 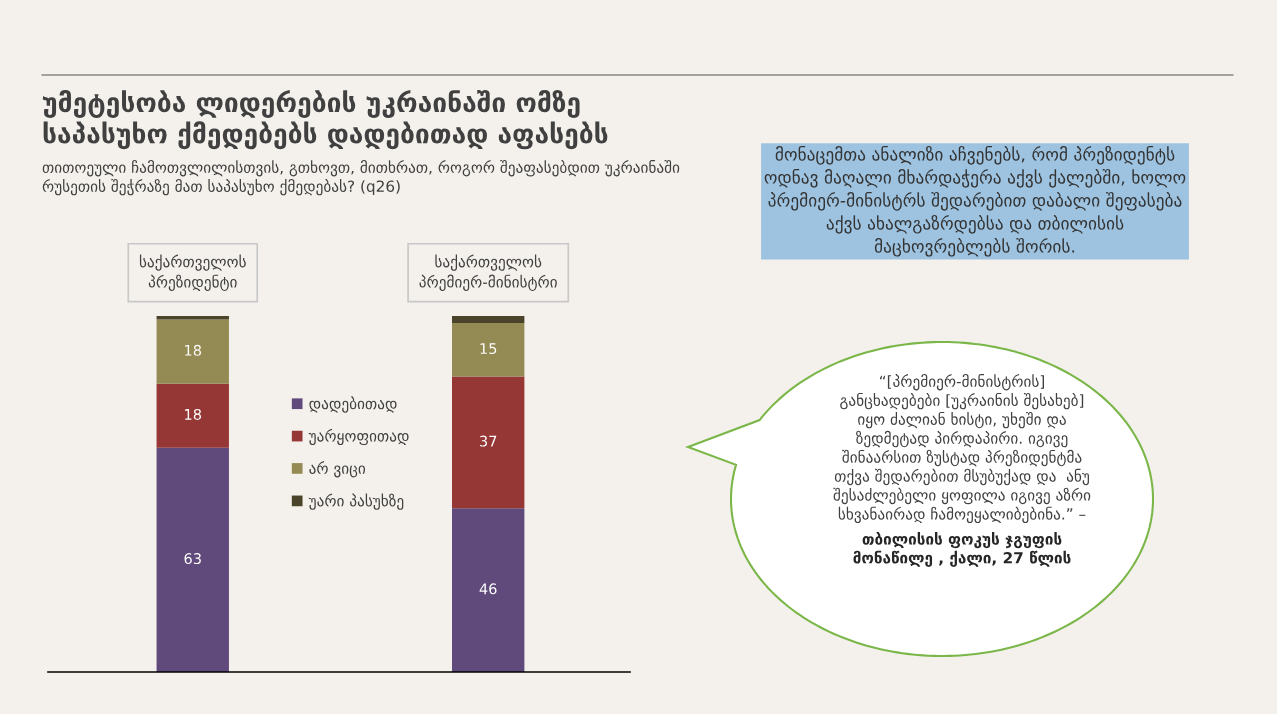 What do you see at coordinates (358, 437) in the screenshot?
I see `legend-label: უარყოფითად` at bounding box center [358, 437].